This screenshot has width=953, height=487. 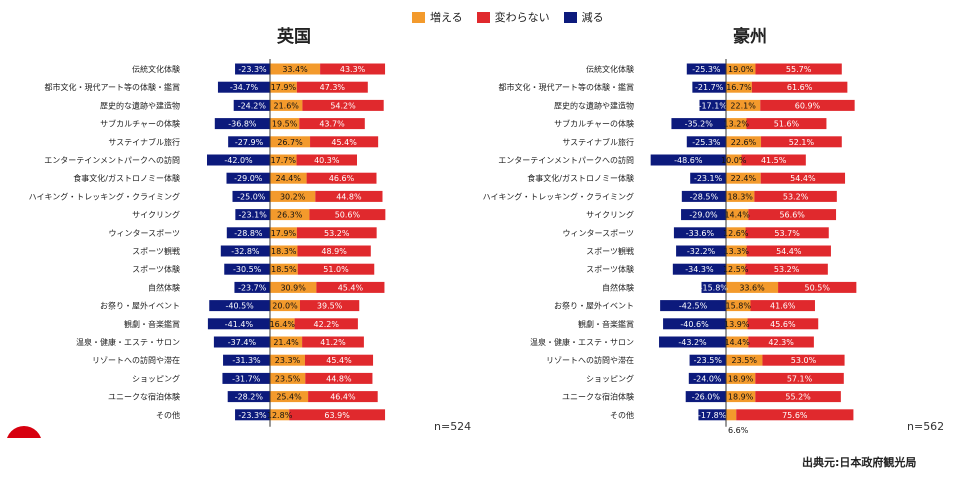 What do you see at coordinates (594, 306) in the screenshot?
I see `category-label-au: お祭り・屋外イベント` at bounding box center [594, 306].